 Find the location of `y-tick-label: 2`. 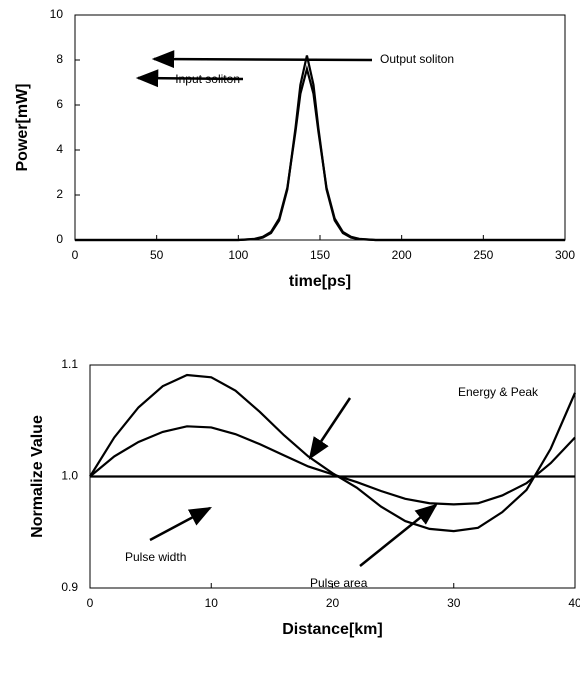

y-tick-label: 2 is located at coordinates (59, 194).